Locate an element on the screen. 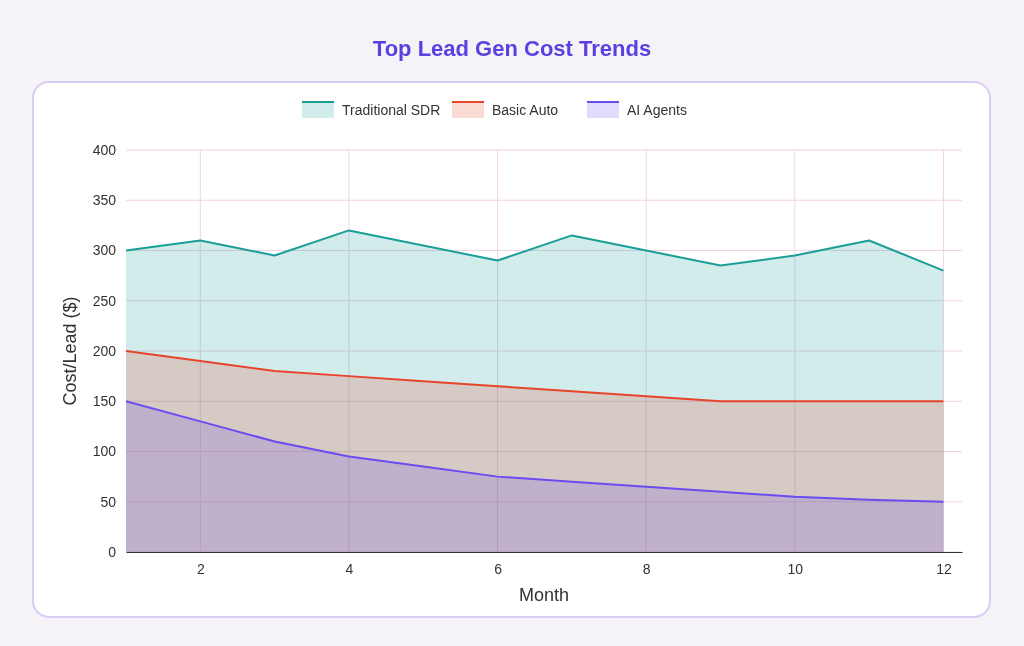 The height and width of the screenshot is (646, 1024). y-tick-label: 100 is located at coordinates (104, 451).